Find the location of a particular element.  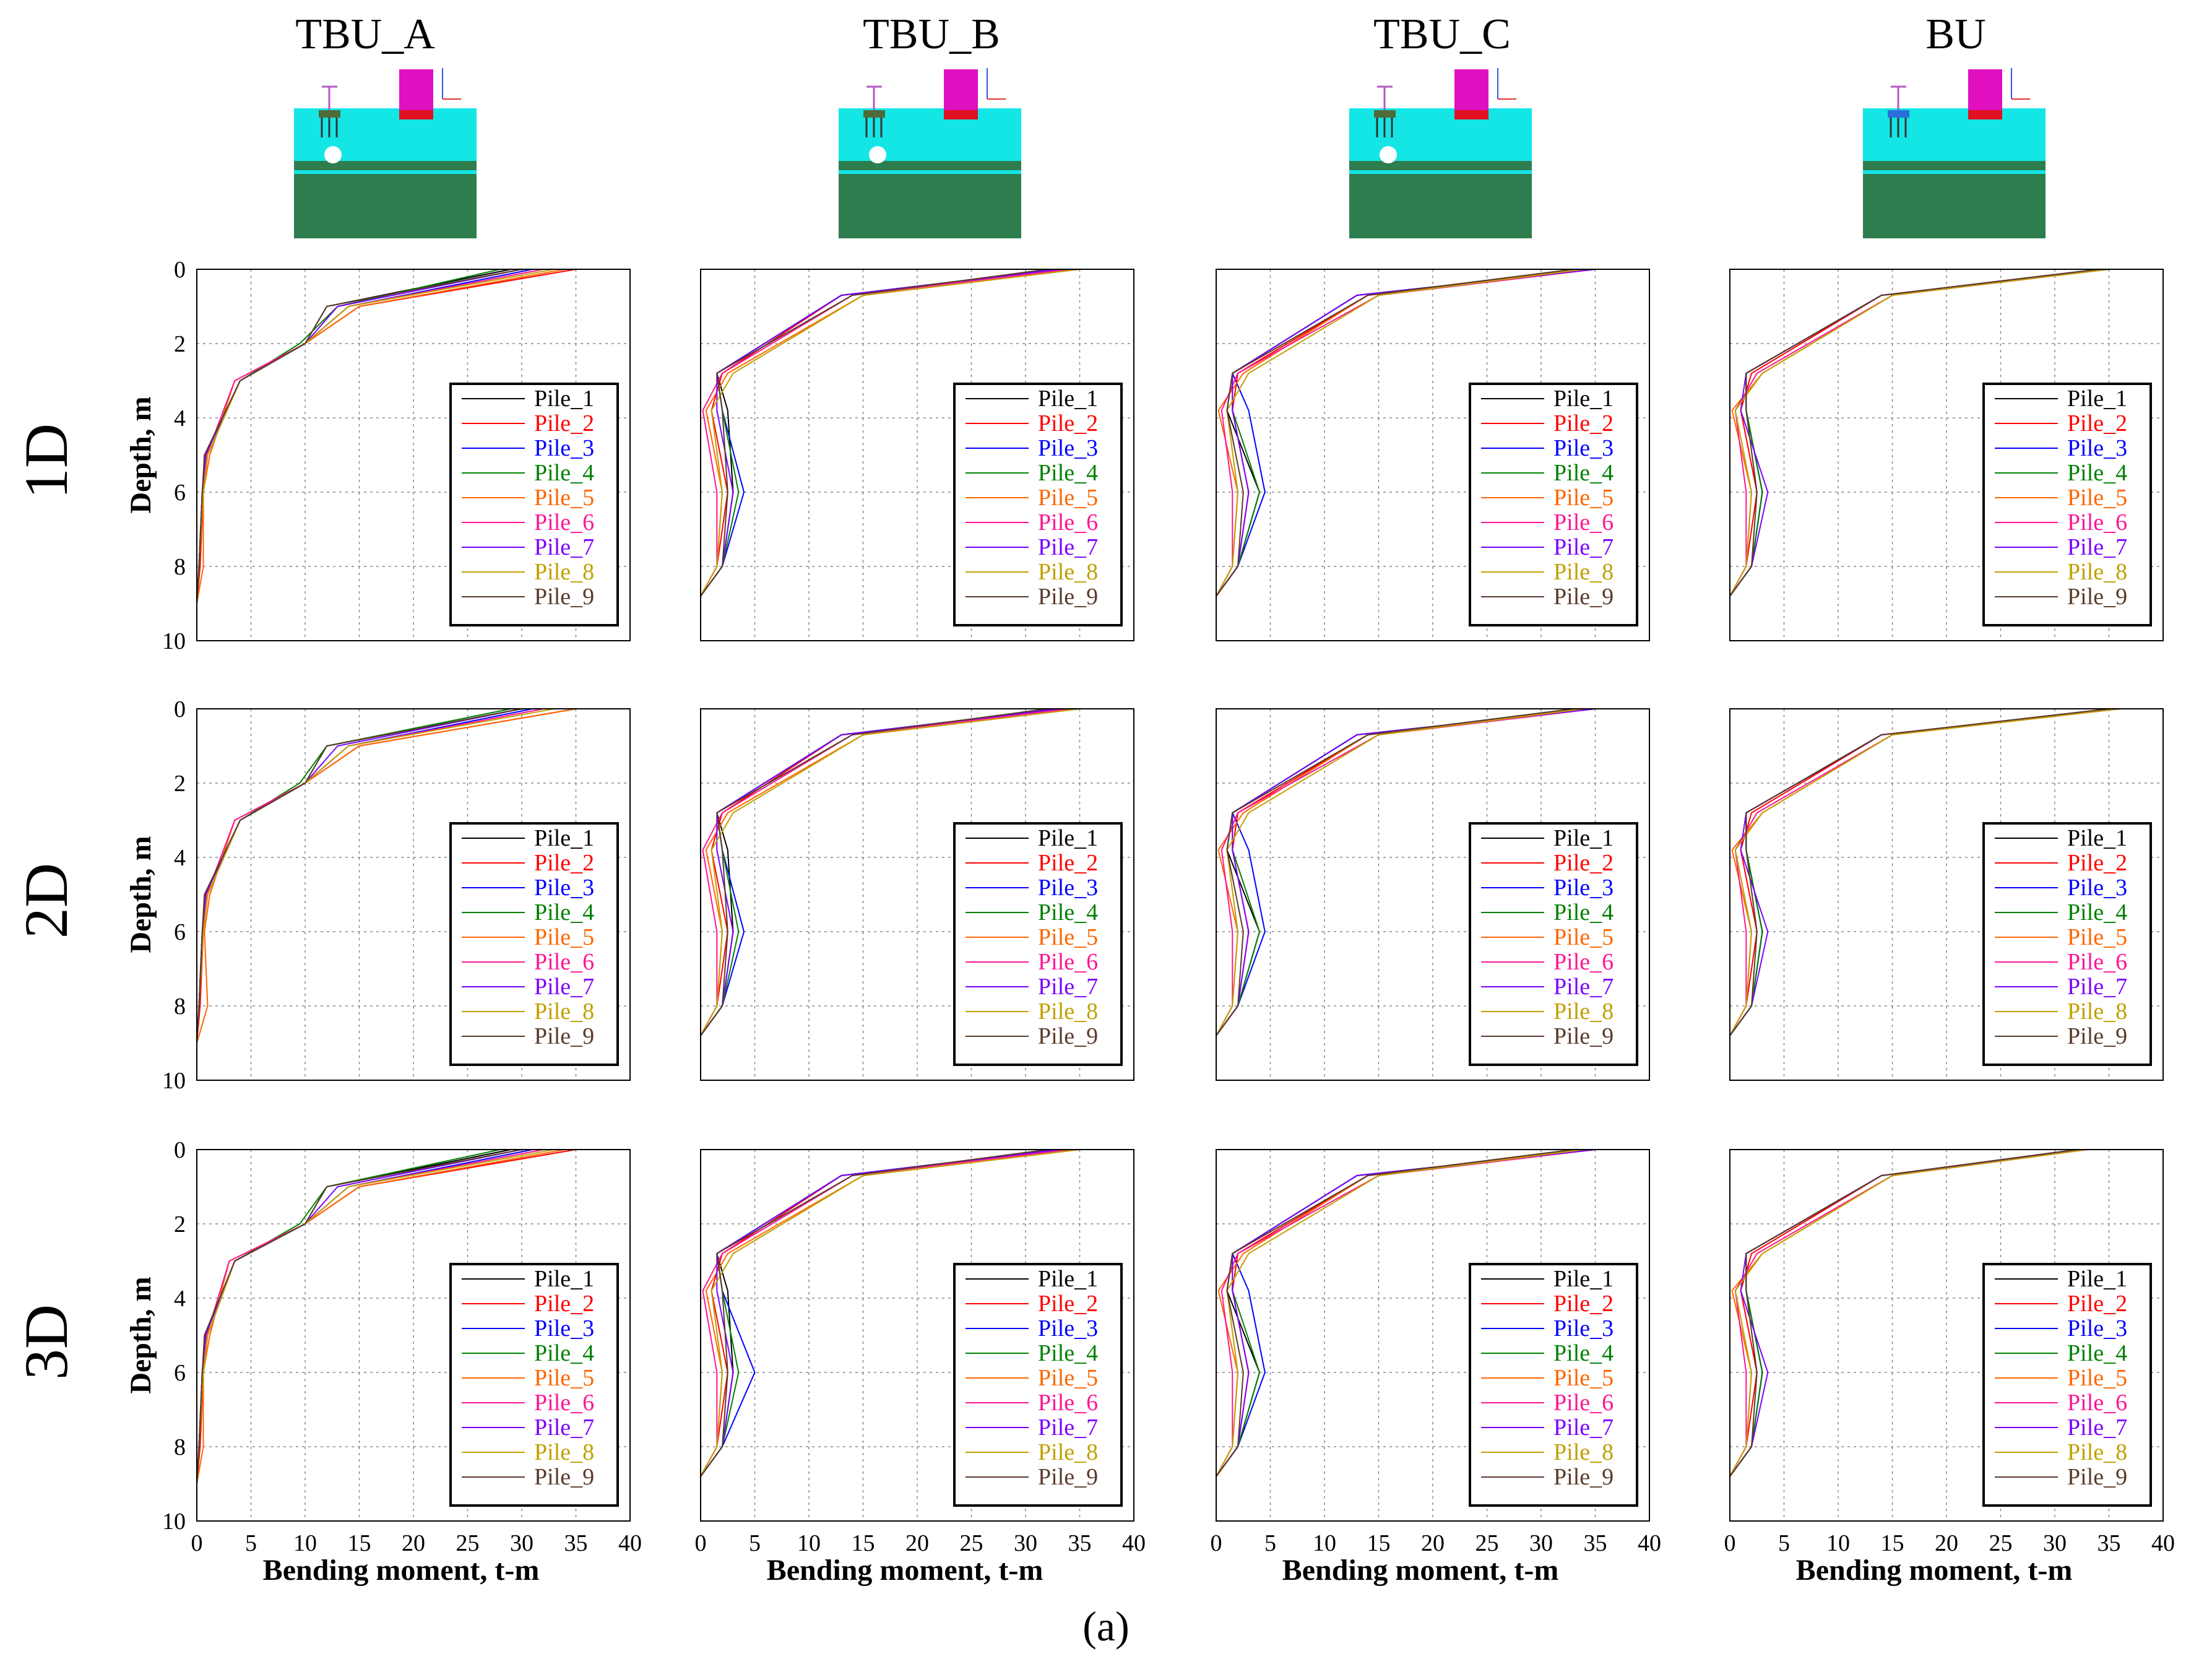

schematic-tbu-b is located at coordinates (930, 153).